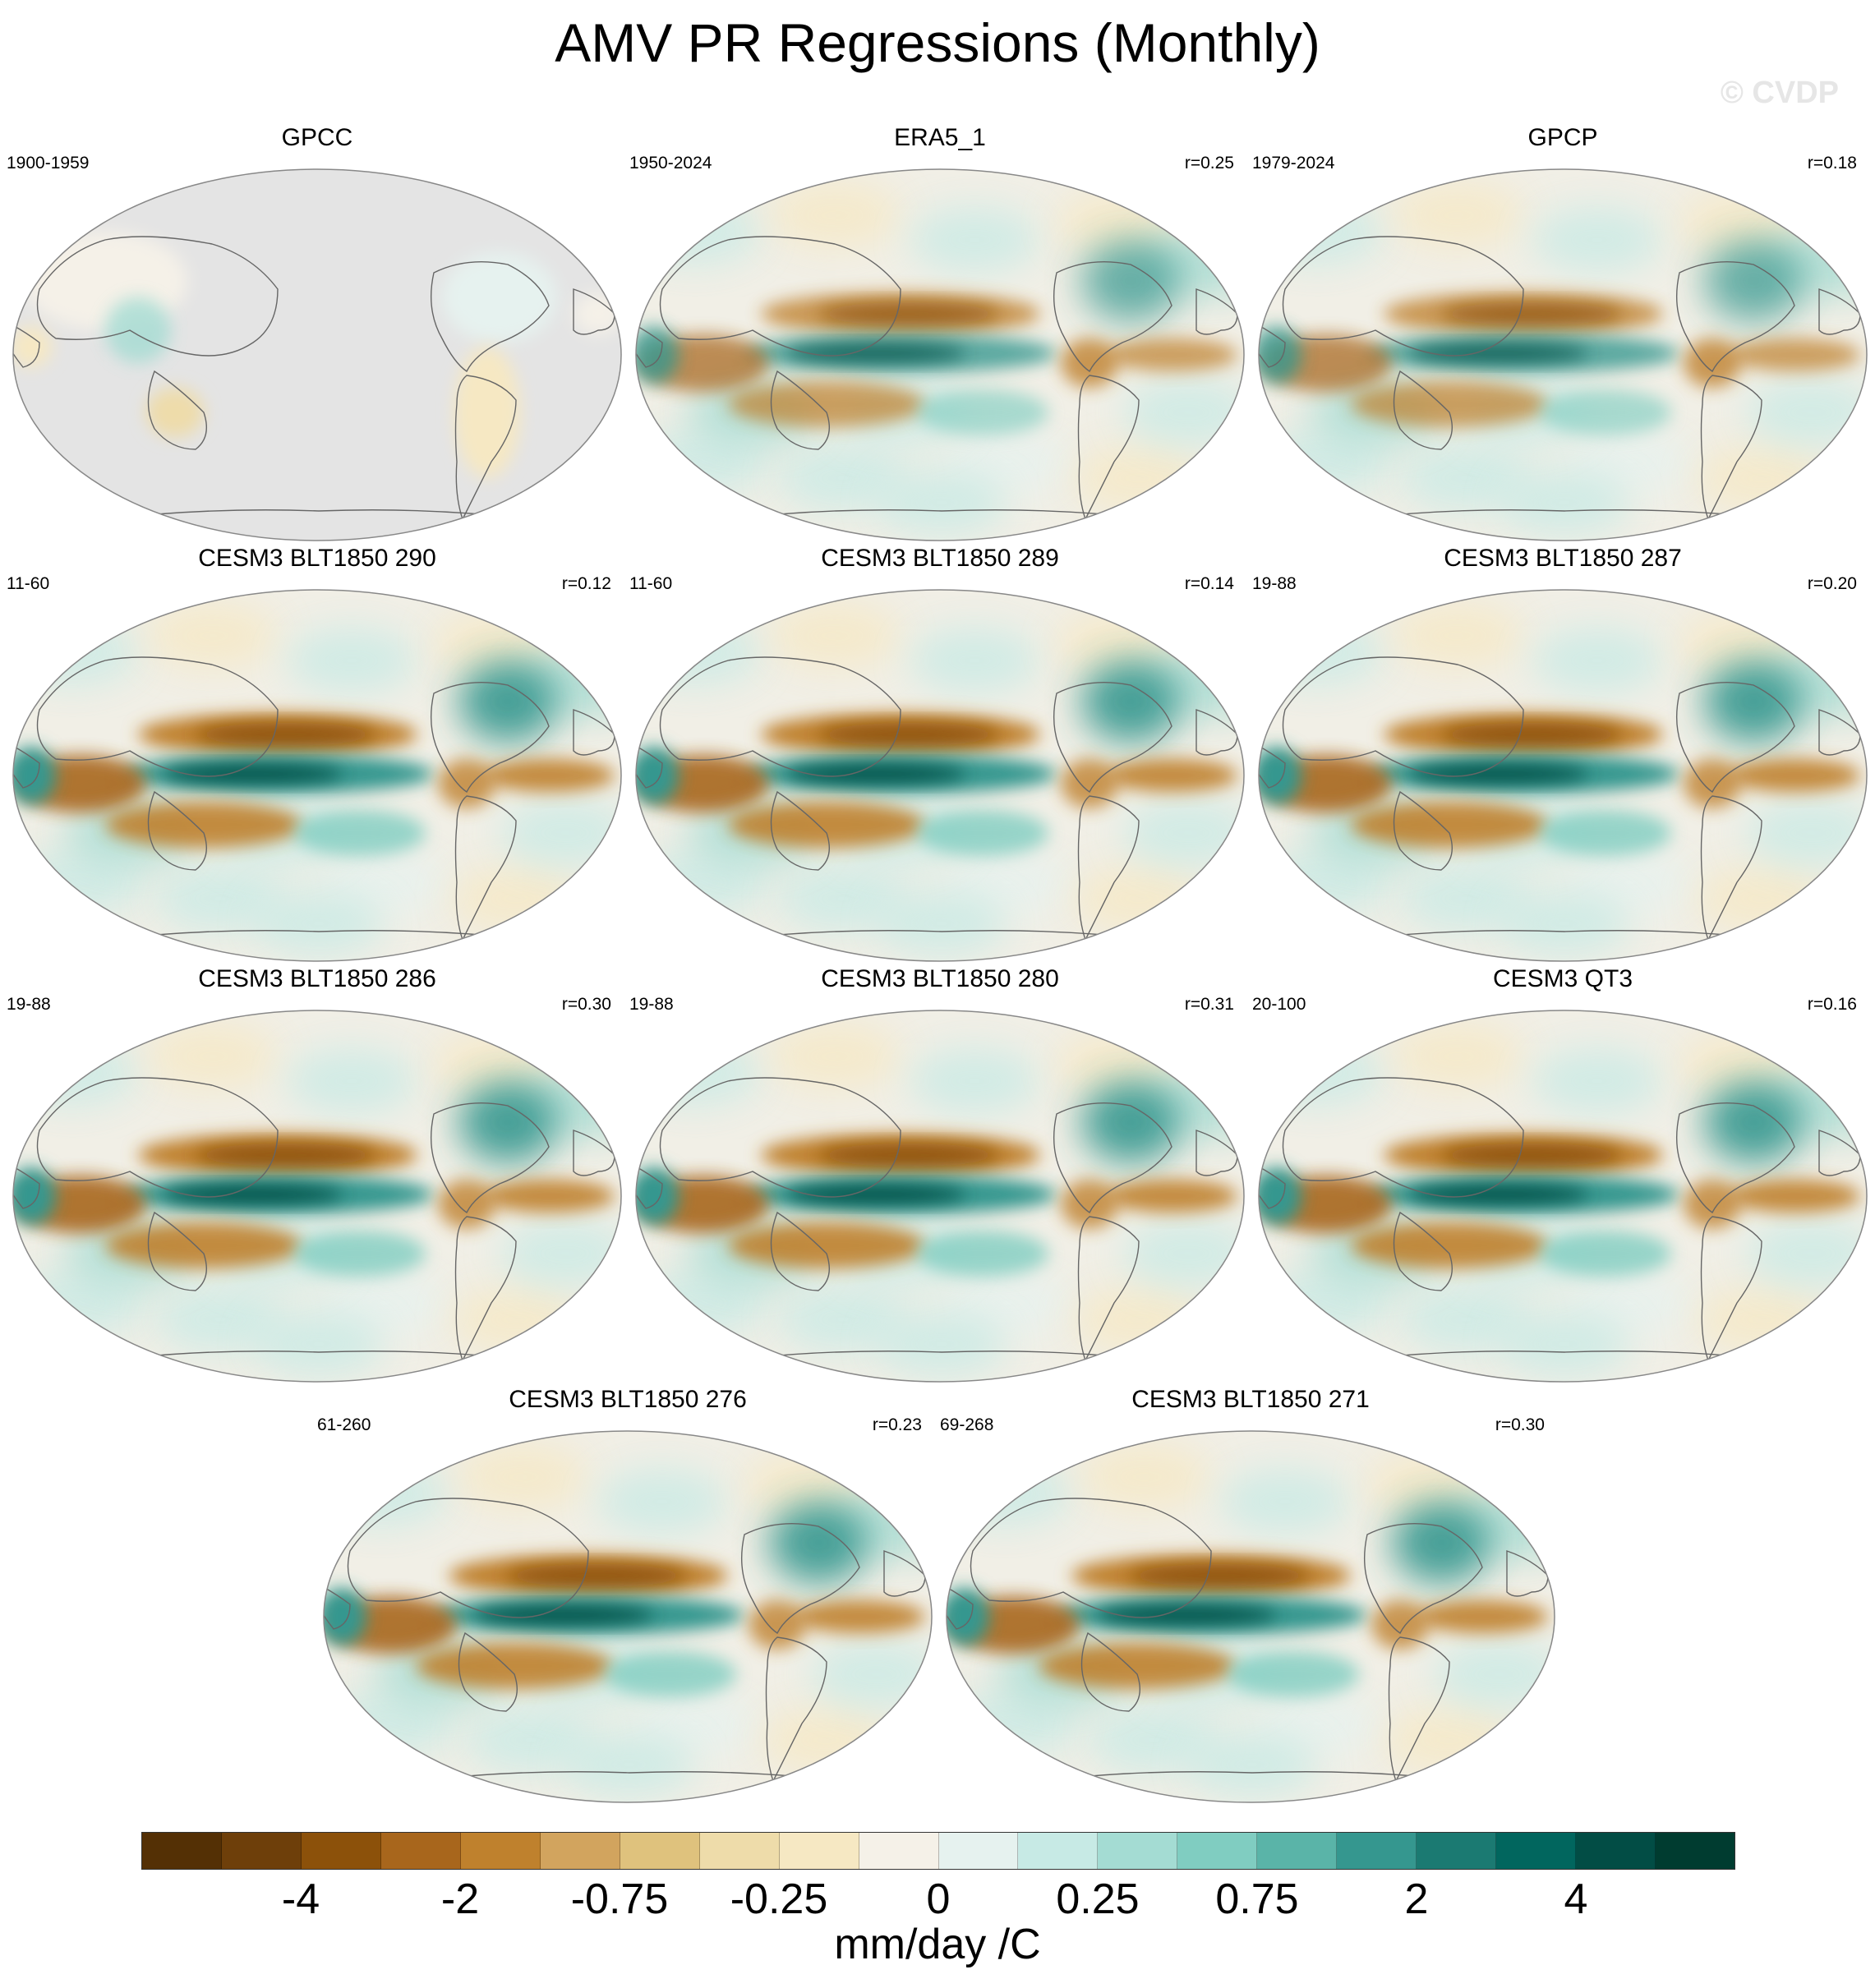  I want to click on panel-3: GPCP 1979-2024 r=0.18, so click(1562, 335).